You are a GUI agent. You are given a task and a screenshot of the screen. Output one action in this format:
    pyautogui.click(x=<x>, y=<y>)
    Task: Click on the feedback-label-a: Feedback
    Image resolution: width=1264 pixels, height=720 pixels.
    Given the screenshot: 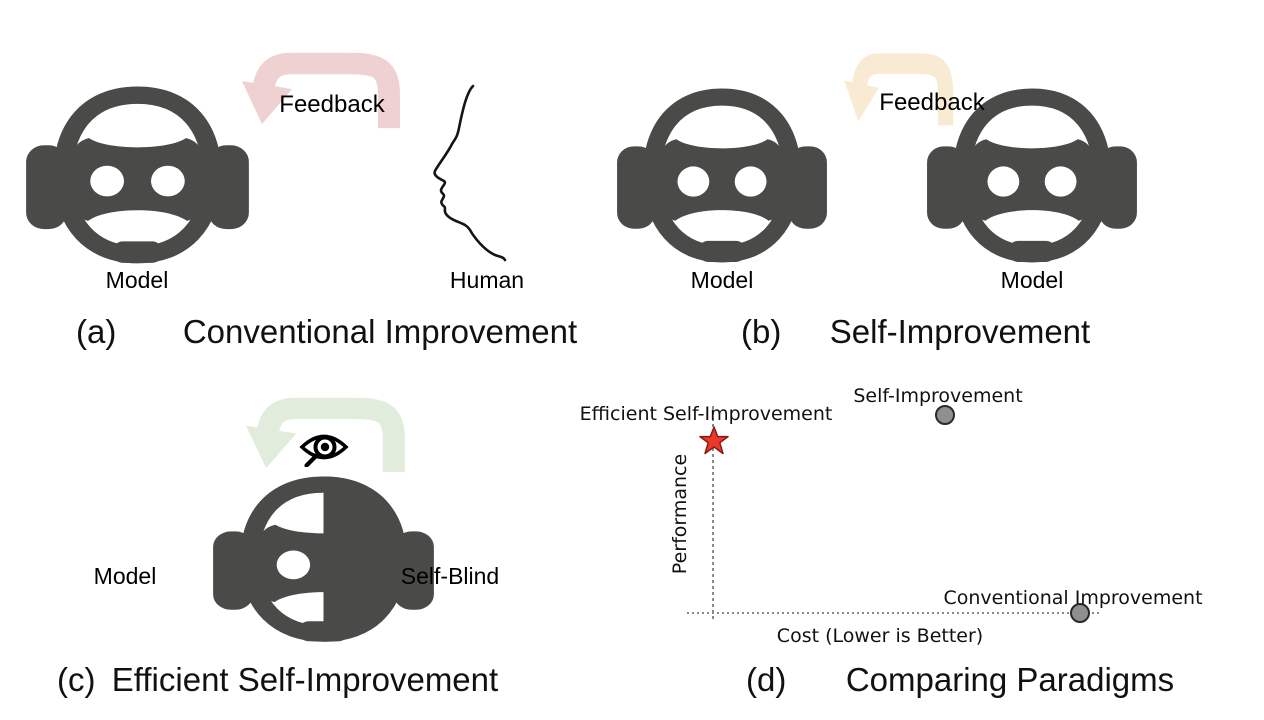 What is the action you would take?
    pyautogui.click(x=332, y=104)
    